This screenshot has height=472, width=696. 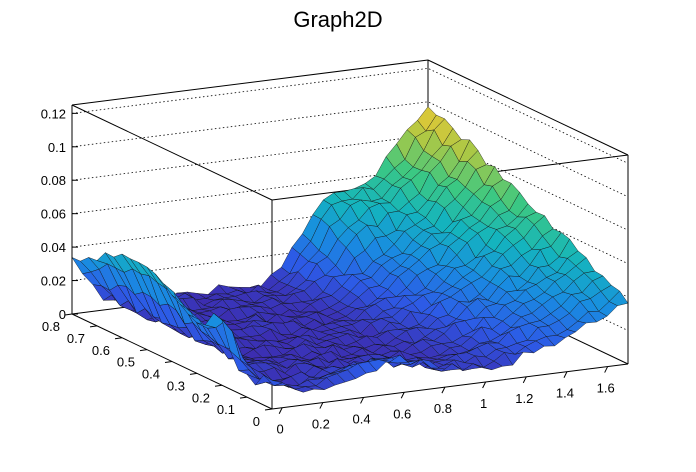 I want to click on y-tick-label: 0.5, so click(x=126, y=362).